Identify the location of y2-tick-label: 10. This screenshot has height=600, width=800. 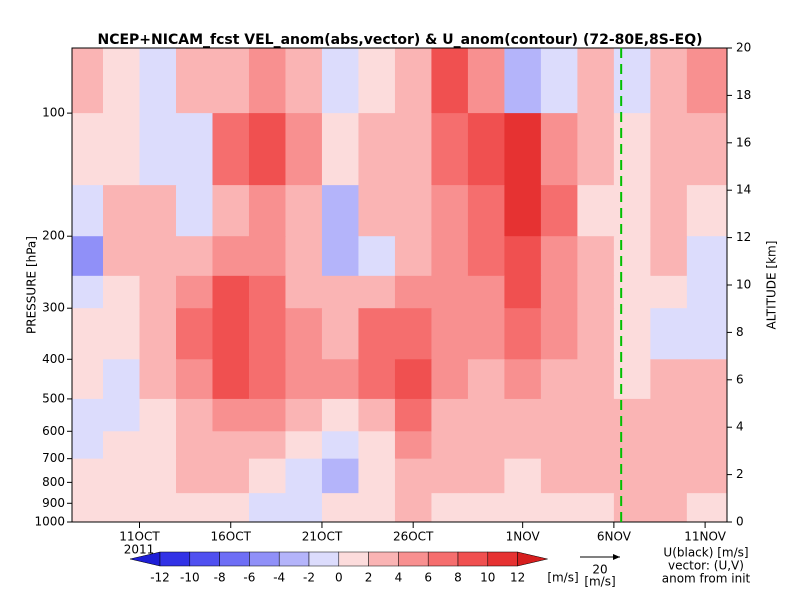
(743, 285).